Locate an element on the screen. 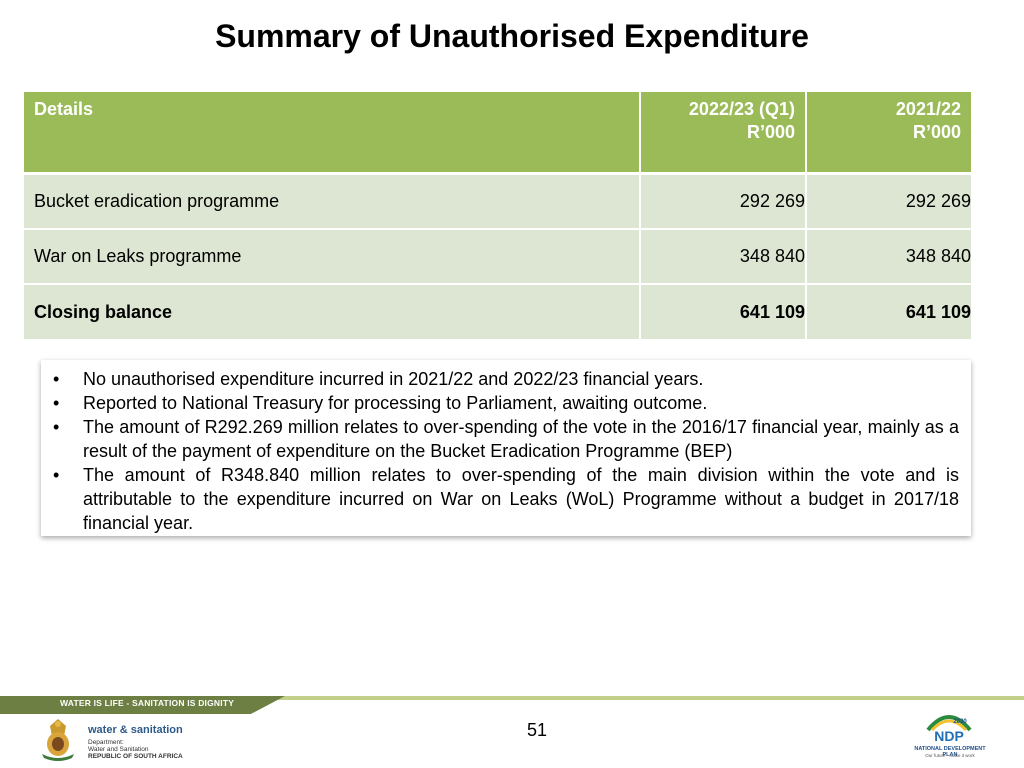 The image size is (1024, 768). ndp-year: 2030 is located at coordinates (960, 722).